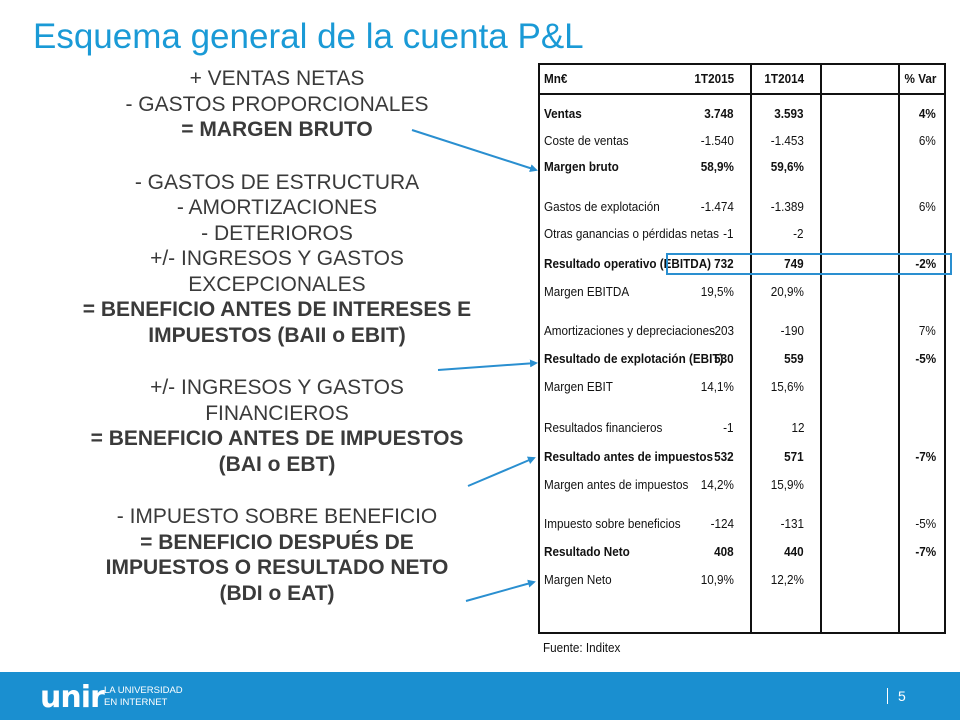  What do you see at coordinates (887, 696) in the screenshot?
I see `page-separator` at bounding box center [887, 696].